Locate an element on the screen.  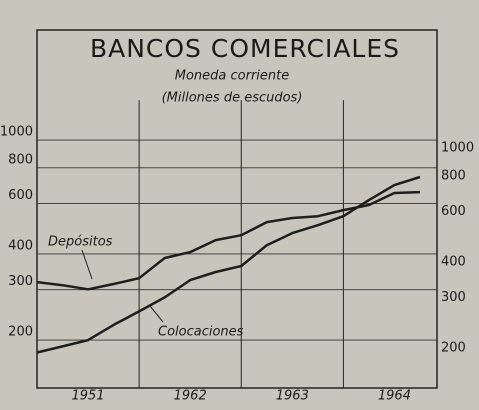
y-tick-label-right: 600 is located at coordinates (453, 211).